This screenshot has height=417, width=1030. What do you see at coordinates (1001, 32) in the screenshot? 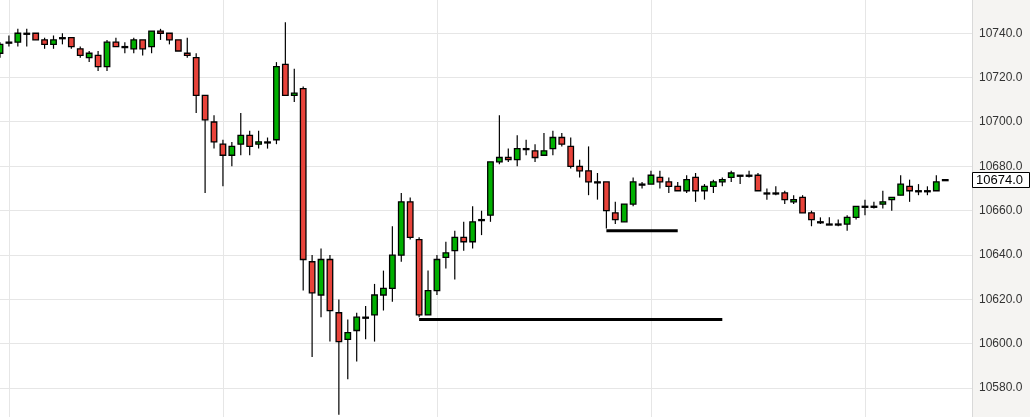
I see `y-tick-label: 10740.0` at bounding box center [1001, 32].